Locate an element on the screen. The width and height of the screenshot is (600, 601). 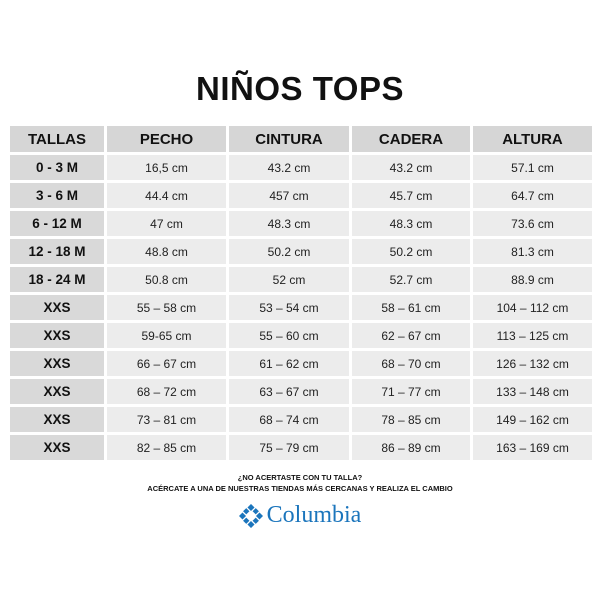
cell-cadera: 45.7 cm is located at coordinates (411, 195).